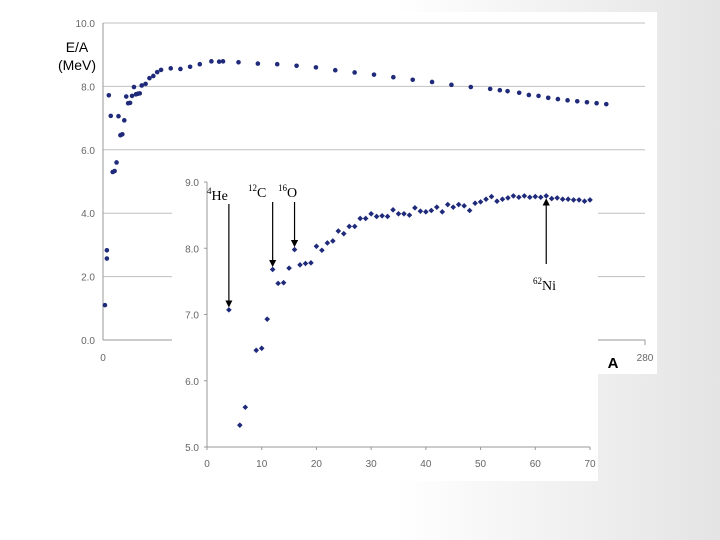 The width and height of the screenshot is (720, 540). I want to click on main-x-tick-label-0: 0, so click(103, 358).